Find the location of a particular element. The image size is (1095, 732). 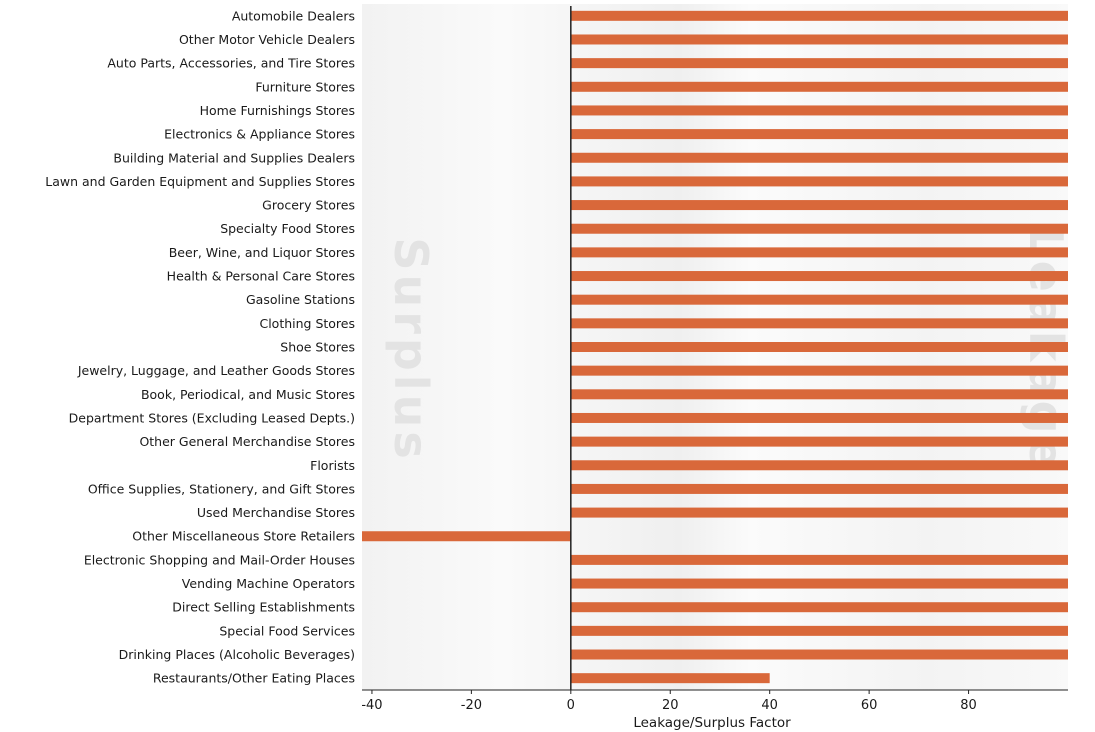

category-label-14: Clothing Stores is located at coordinates (307, 323).